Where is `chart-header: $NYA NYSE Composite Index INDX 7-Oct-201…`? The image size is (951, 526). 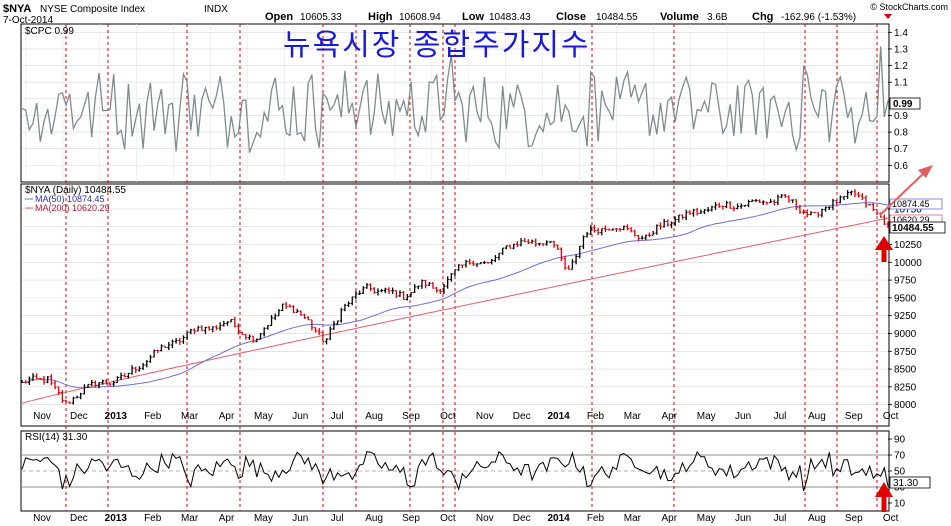 chart-header: $NYA NYSE Composite Index INDX 7-Oct-201… is located at coordinates (475, 14).